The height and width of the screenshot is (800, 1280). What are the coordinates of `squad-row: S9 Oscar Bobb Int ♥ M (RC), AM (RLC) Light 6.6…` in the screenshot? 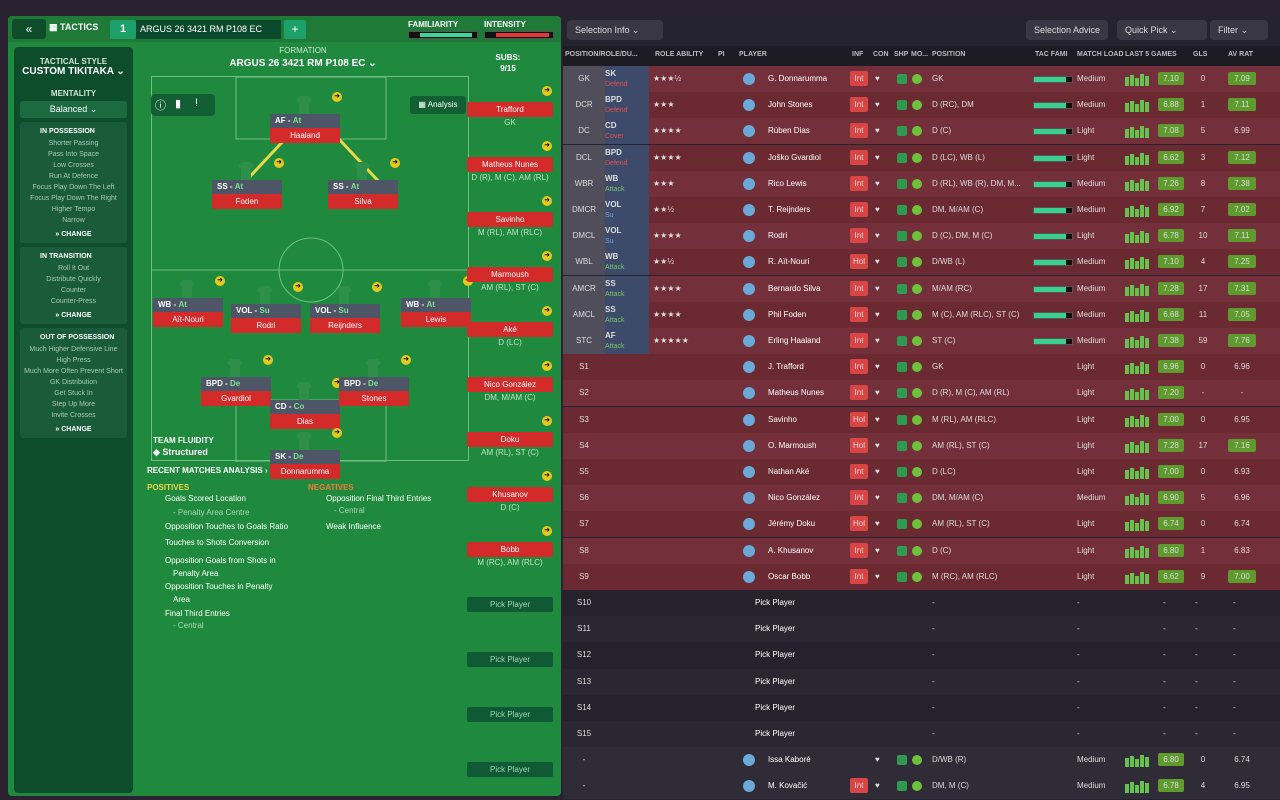 It's located at (921, 576).